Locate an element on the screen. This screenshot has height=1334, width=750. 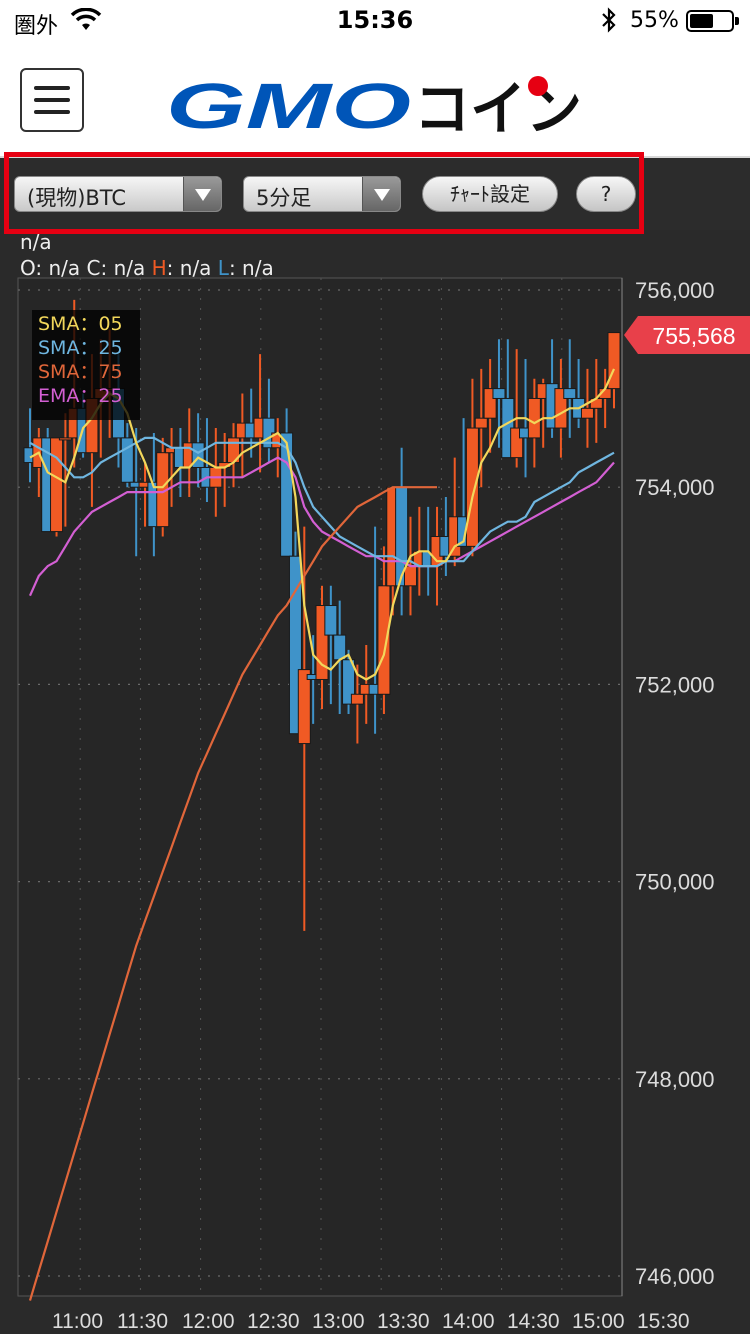
legend-sma05: SMA：05 is located at coordinates (80, 324).